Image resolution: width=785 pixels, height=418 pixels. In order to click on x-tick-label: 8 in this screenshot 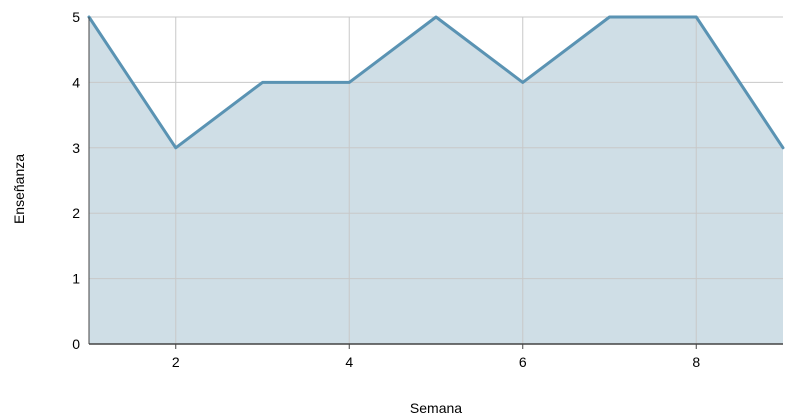, I will do `click(696, 362)`.